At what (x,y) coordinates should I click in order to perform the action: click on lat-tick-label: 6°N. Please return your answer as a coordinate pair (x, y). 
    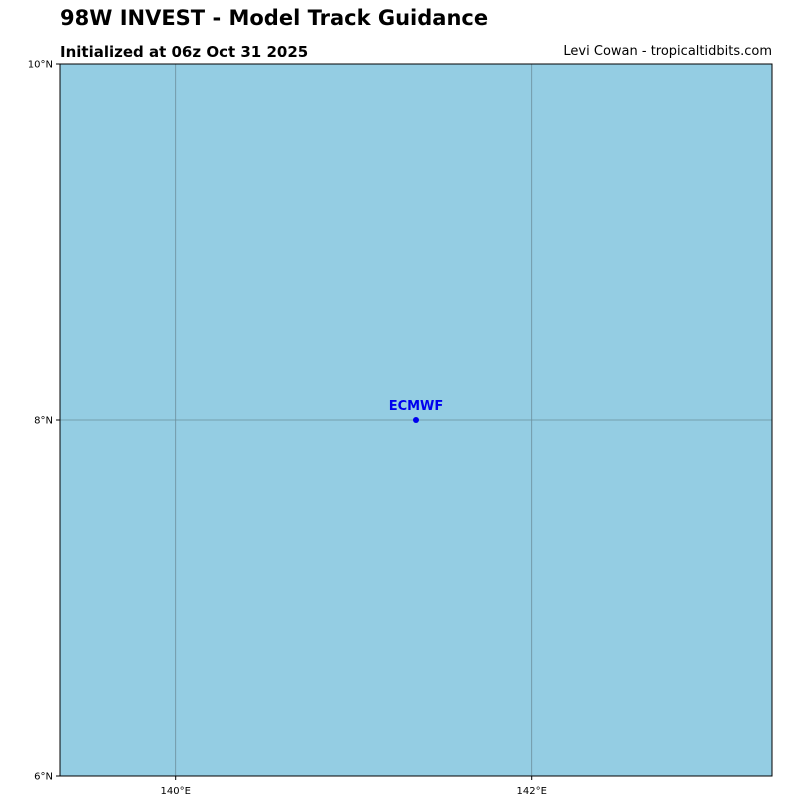
    Looking at the image, I should click on (43, 777).